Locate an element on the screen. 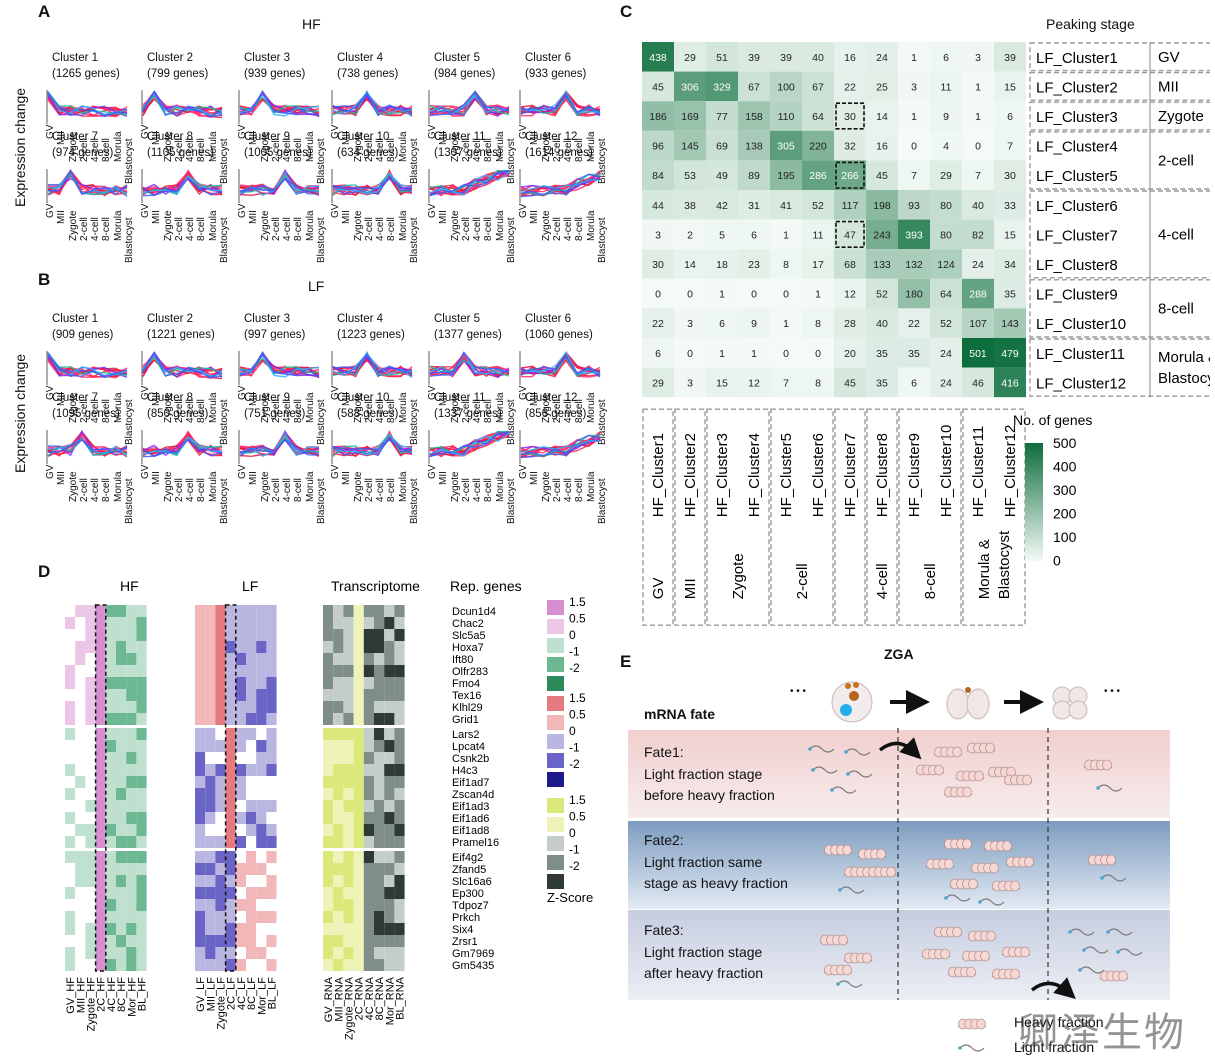 The image size is (1215, 1058). lf-cluster-9-label: Cluster 9 (751 genes) is located at coordinates (274, 406).